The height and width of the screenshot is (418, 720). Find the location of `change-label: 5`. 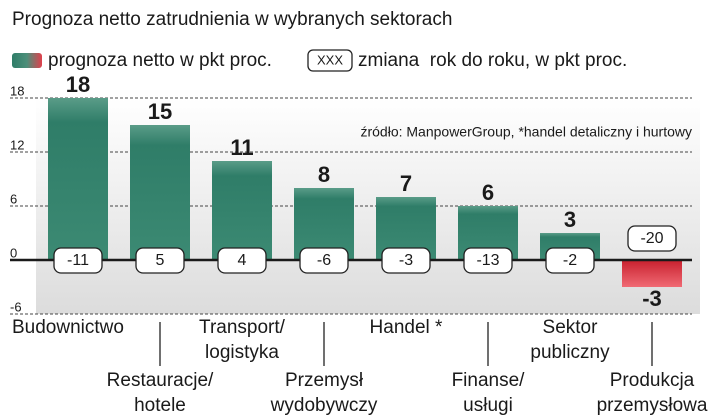

change-label: 5 is located at coordinates (160, 260).